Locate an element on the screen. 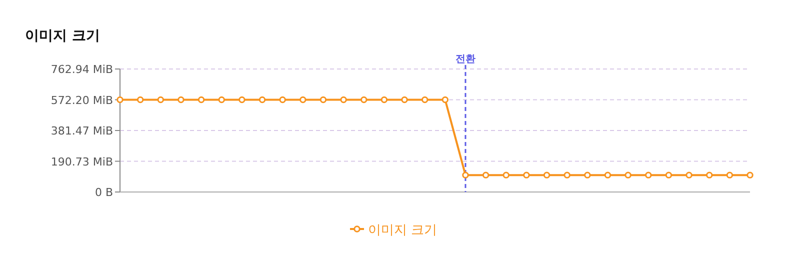 The height and width of the screenshot is (269, 790). y-tick-label: 381.47 MiB is located at coordinates (81, 131).